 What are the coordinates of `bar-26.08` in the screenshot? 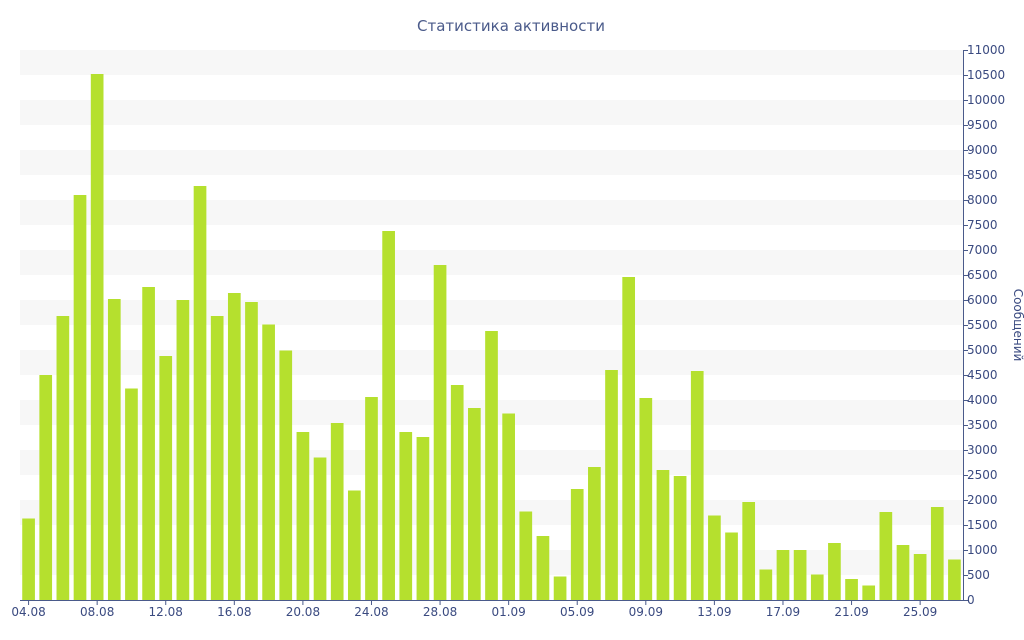 It's located at (406, 516).